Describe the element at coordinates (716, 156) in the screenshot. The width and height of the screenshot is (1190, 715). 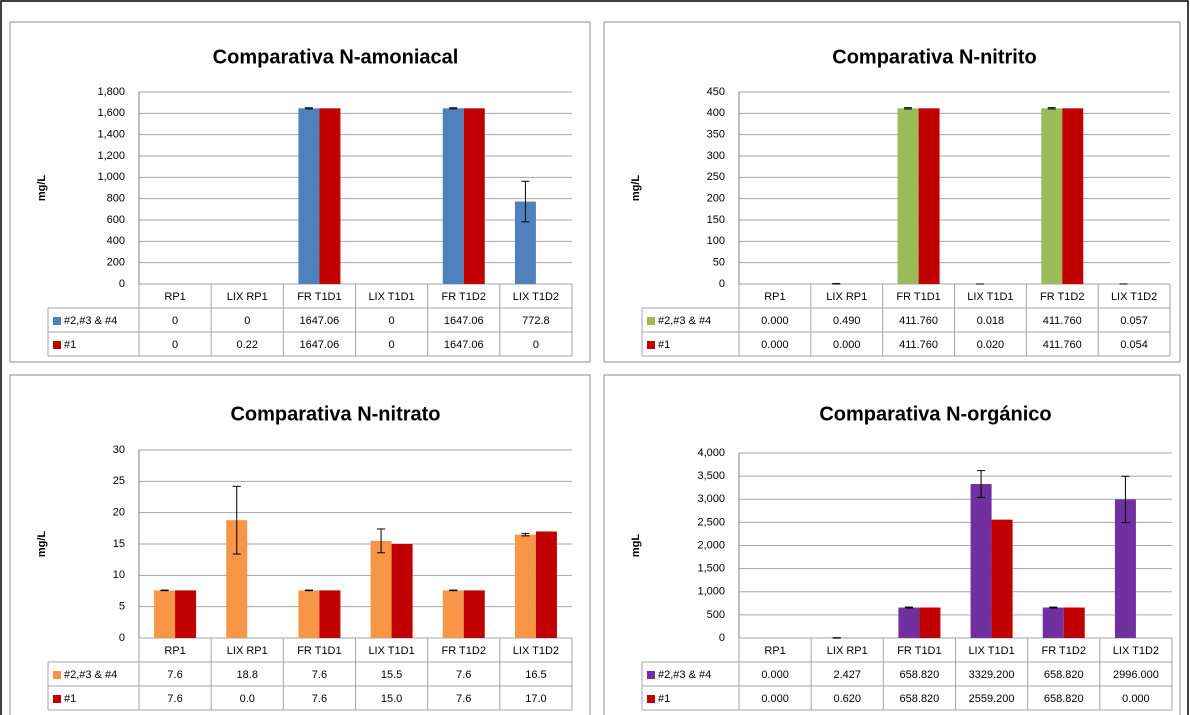
I see `y-tick-label: 300` at that location.